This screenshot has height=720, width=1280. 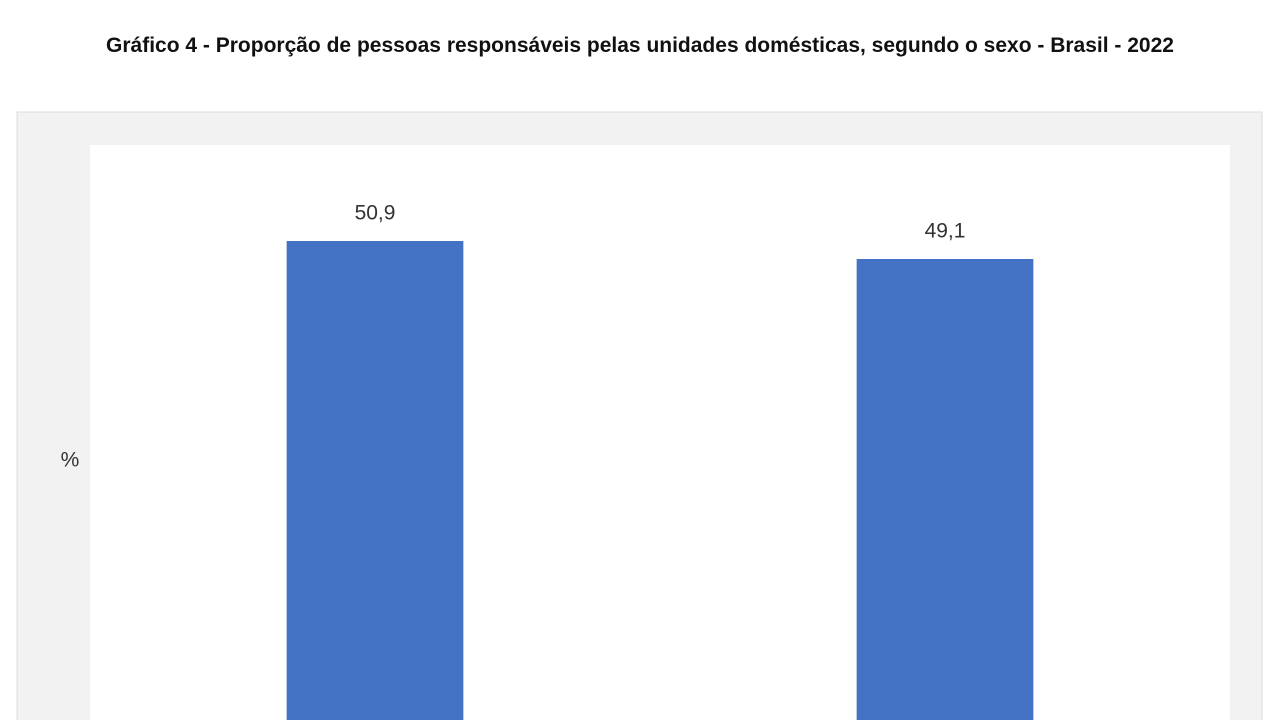 What do you see at coordinates (70, 460) in the screenshot?
I see `y-axis-label: %` at bounding box center [70, 460].